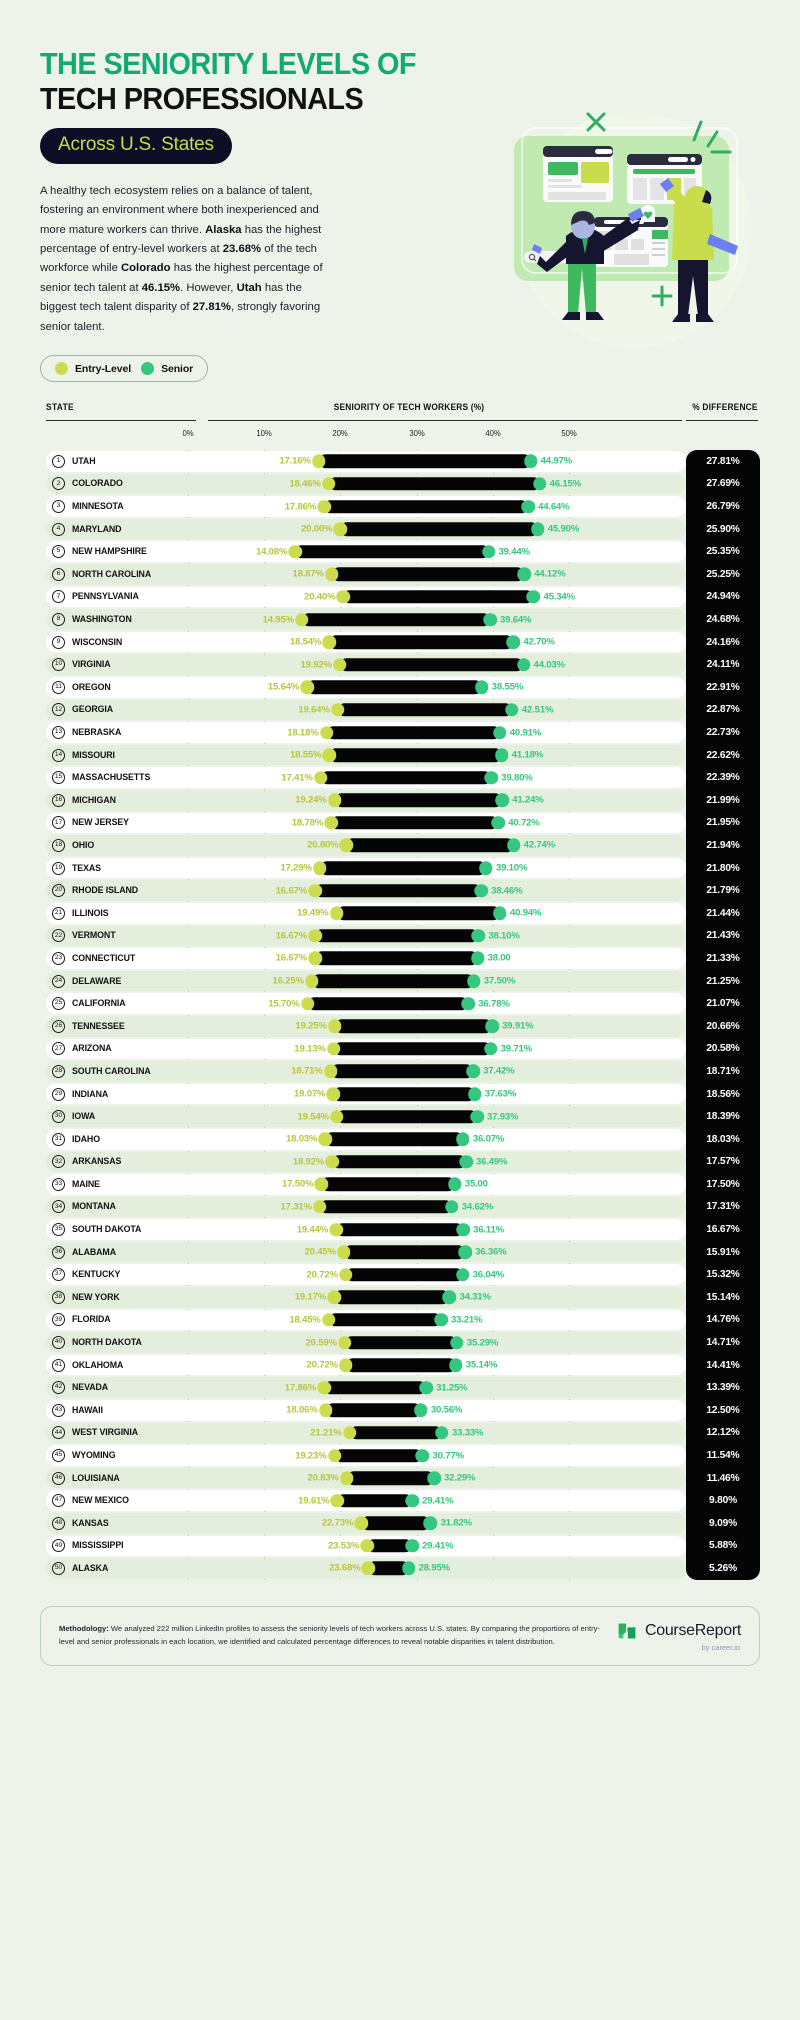  Describe the element at coordinates (343, 1546) in the screenshot. I see `entry-level-value: 23.53%` at that location.